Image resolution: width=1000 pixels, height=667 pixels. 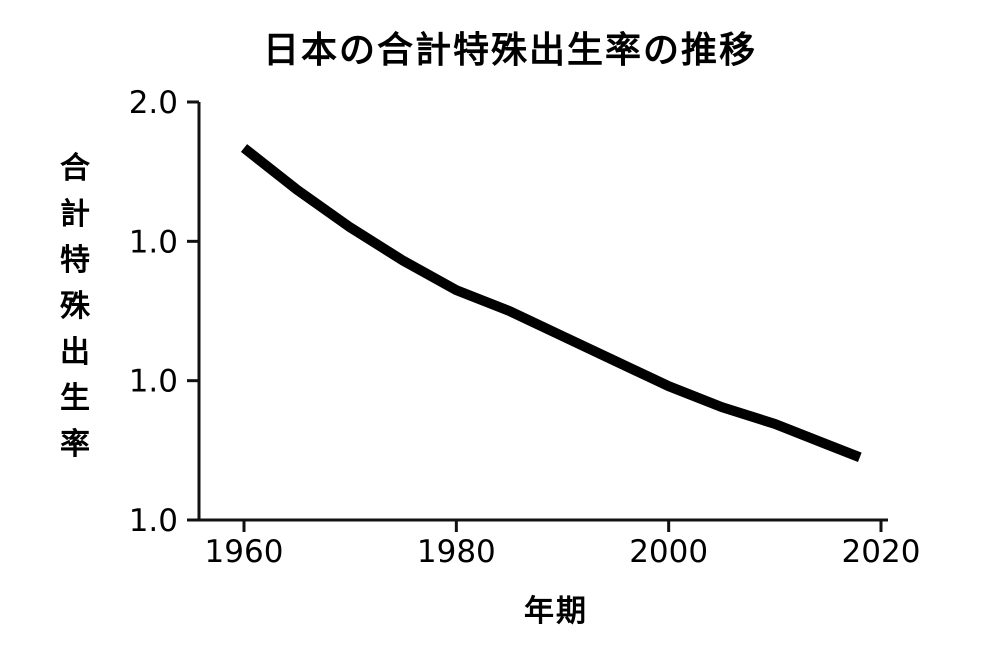 I want to click on y-axis-label-char: 特, so click(x=75, y=260).